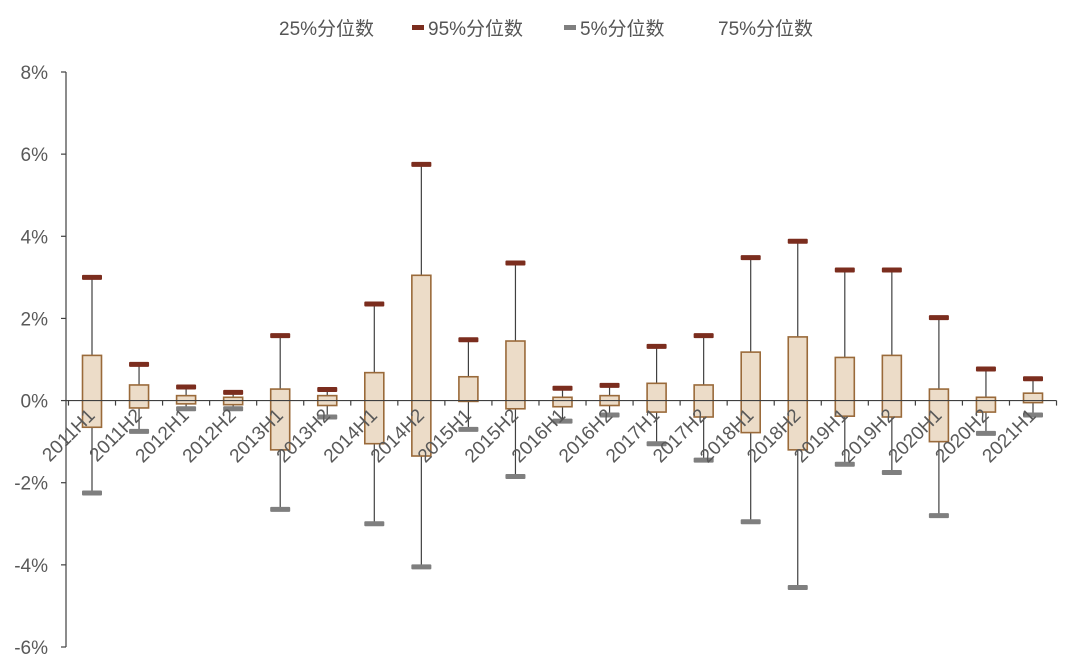 This screenshot has width=1080, height=669. I want to click on box-2020H1, so click(939, 417).